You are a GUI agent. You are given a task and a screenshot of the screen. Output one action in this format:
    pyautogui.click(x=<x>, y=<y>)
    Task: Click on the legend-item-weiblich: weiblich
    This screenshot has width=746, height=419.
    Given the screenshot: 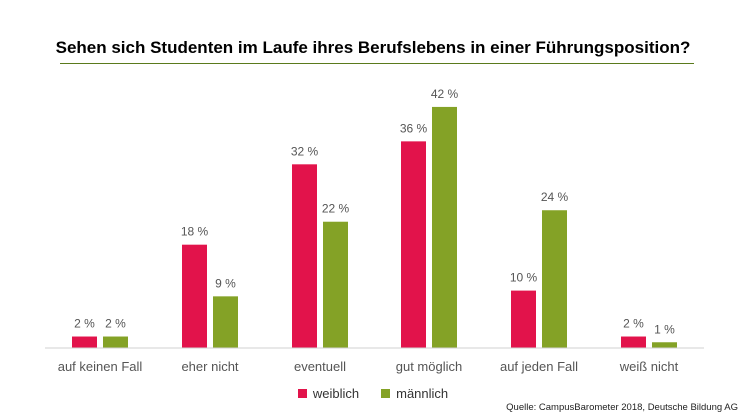 What is the action you would take?
    pyautogui.click(x=328, y=393)
    